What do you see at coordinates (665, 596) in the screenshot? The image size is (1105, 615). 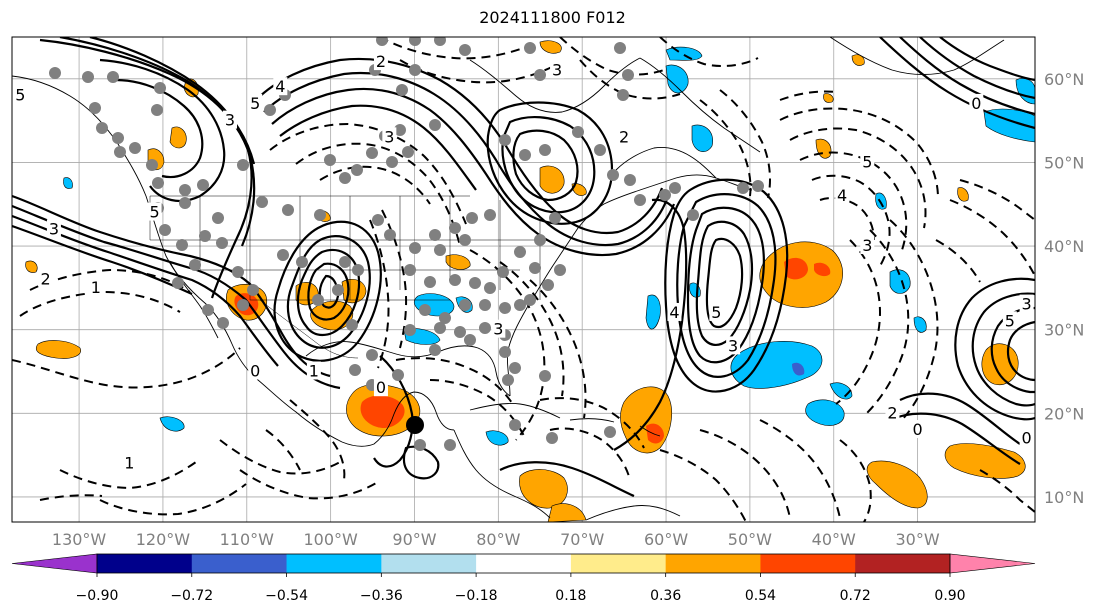 I see `colorbar-tick-label: 0.36` at bounding box center [665, 596].